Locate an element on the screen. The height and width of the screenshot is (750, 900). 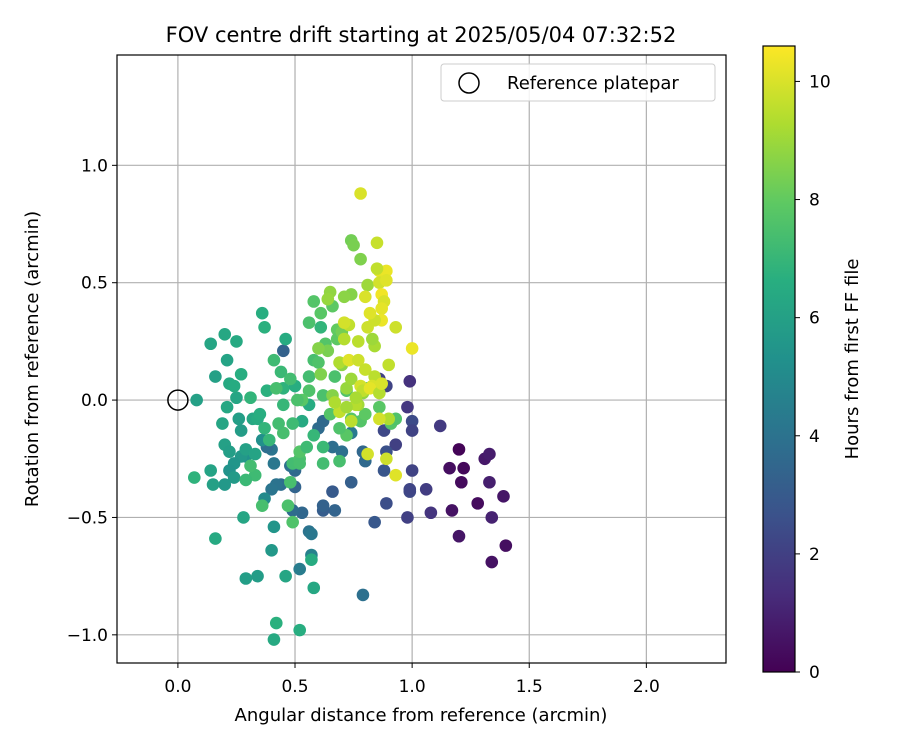
y-axis-label: Rotation from reference (arcmin) is located at coordinates (32, 359).